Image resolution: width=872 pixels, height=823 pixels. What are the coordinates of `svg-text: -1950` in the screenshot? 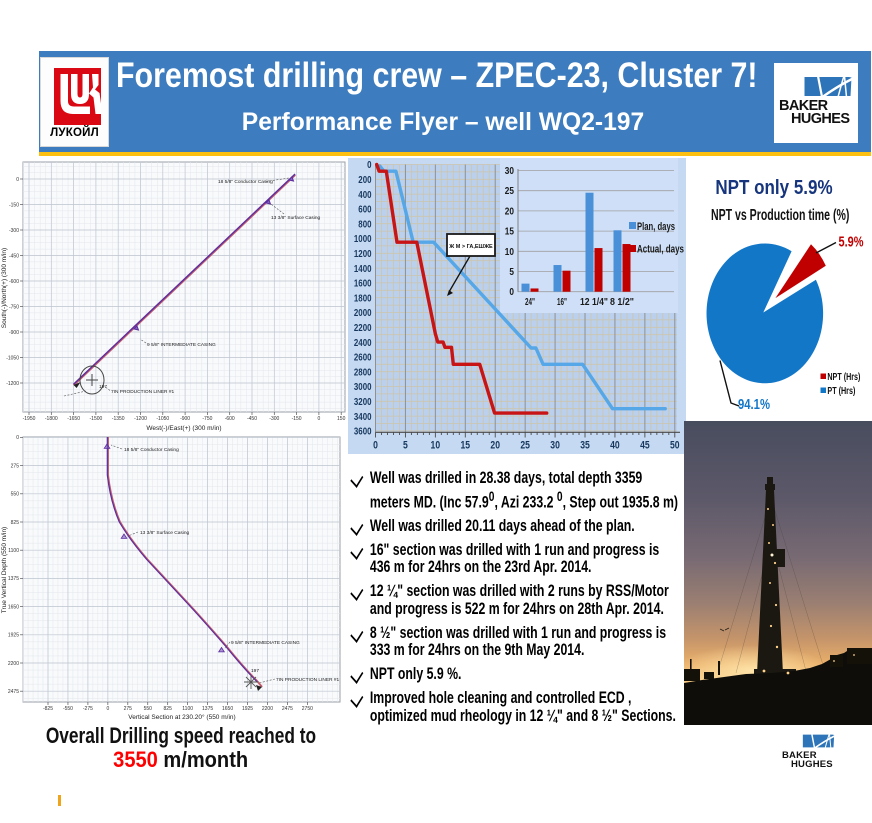 It's located at (29, 419).